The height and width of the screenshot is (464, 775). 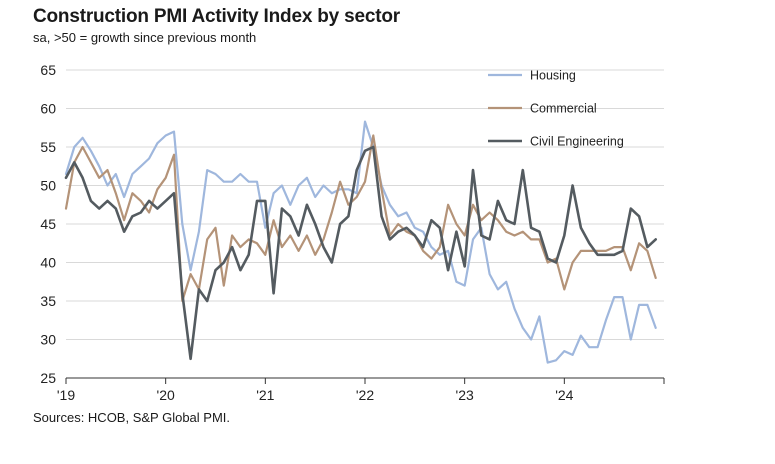 I want to click on y-tick-label: 60, so click(x=48, y=109).